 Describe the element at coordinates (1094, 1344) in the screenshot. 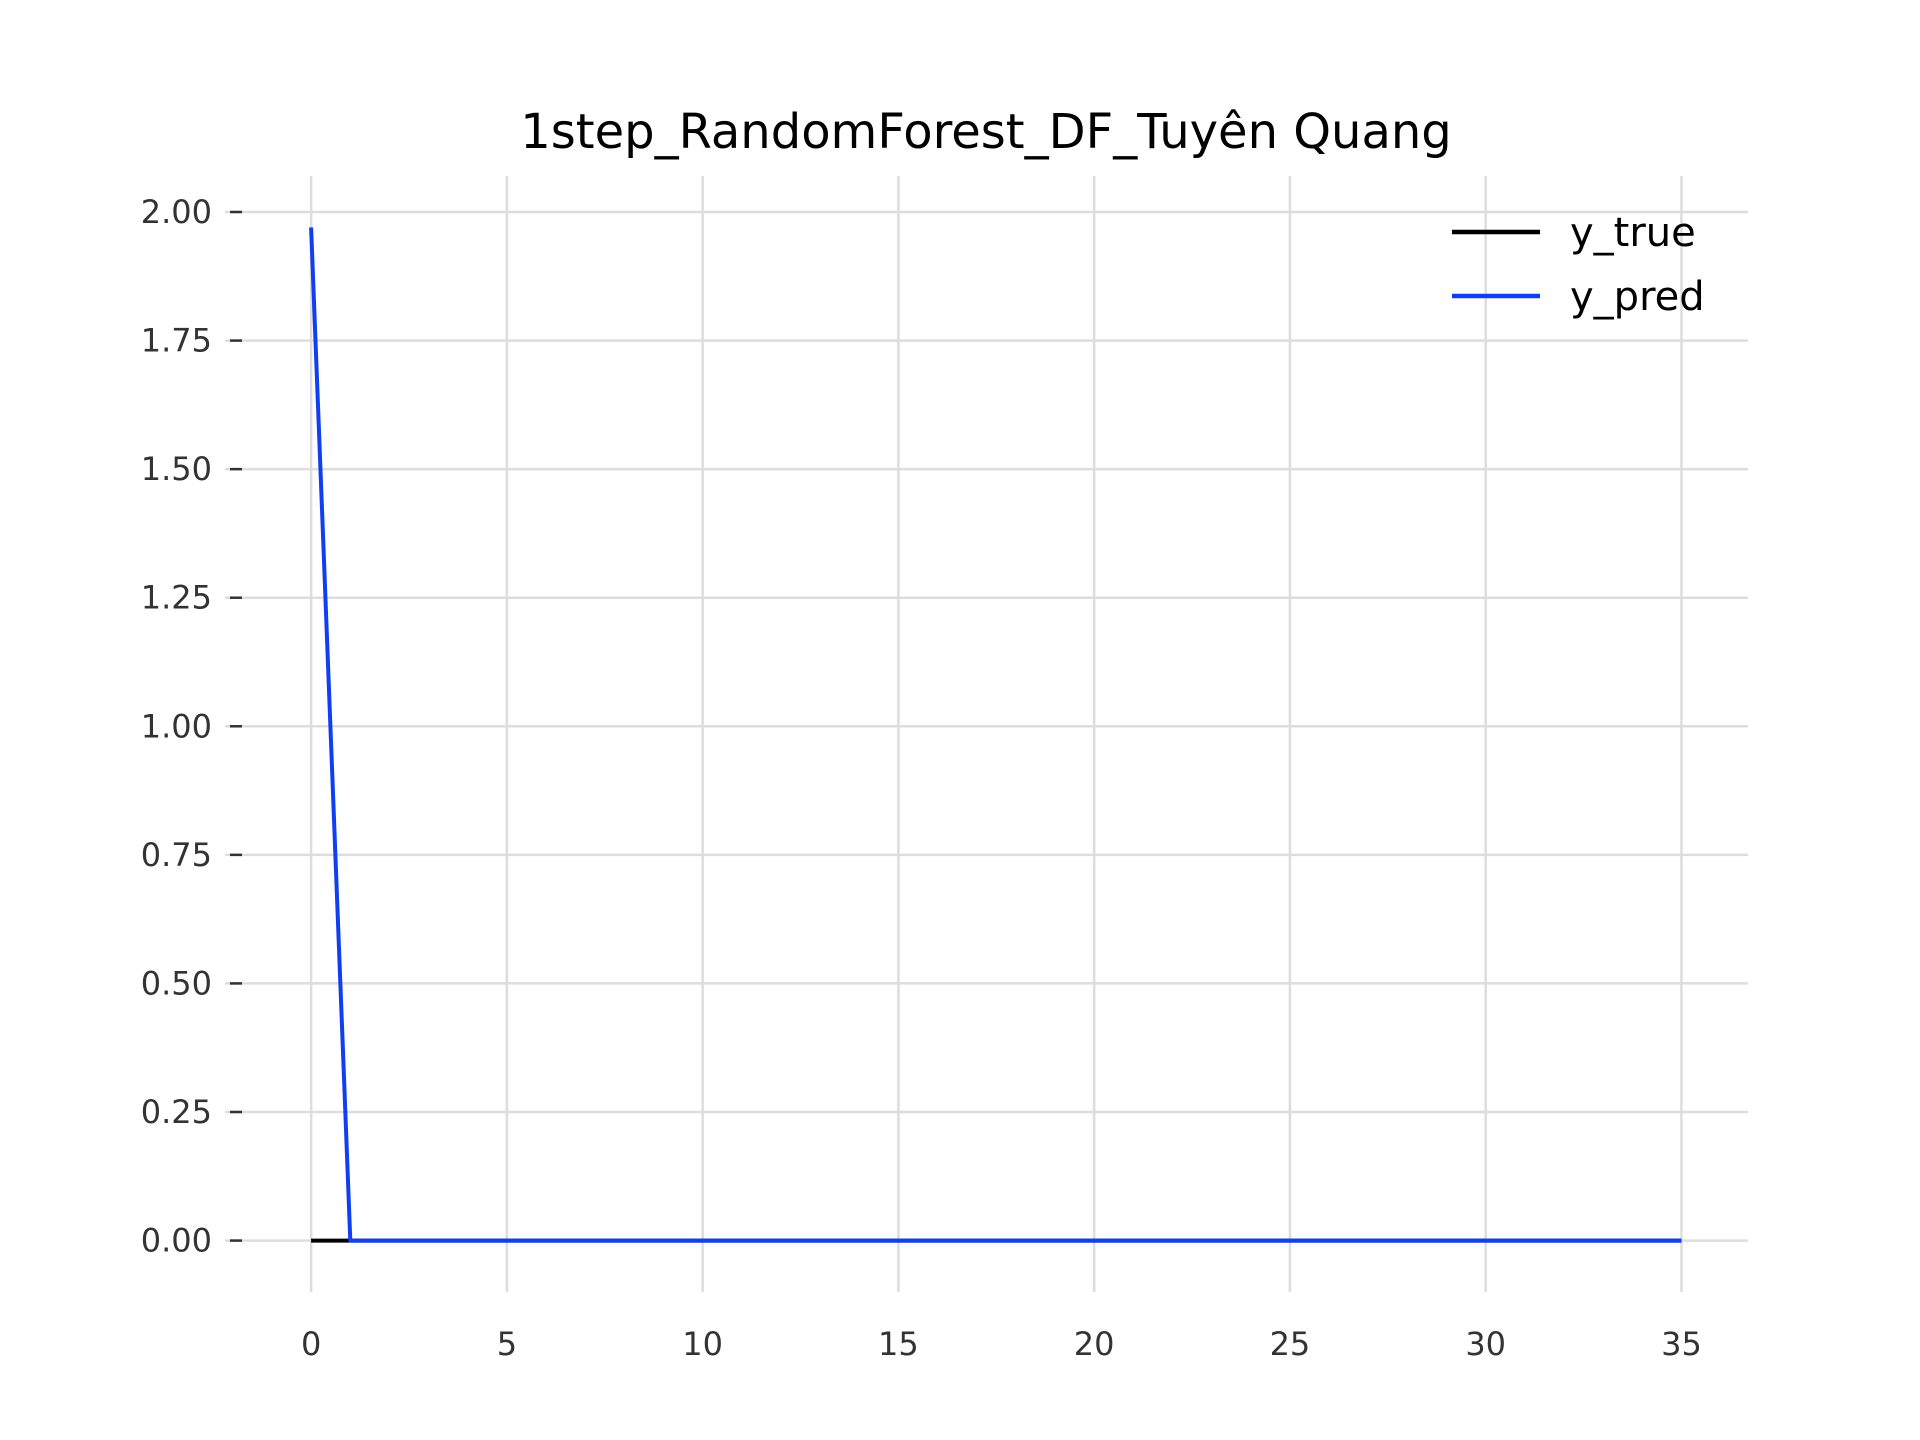

I see `x-tick-label: 20` at that location.